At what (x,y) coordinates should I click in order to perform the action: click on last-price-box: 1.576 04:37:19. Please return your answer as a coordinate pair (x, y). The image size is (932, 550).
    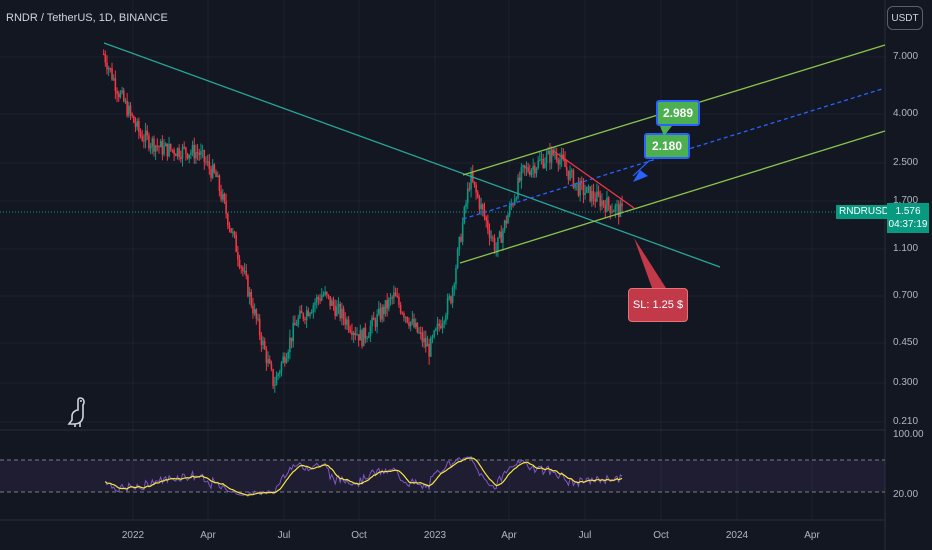
    Looking at the image, I should click on (908, 218).